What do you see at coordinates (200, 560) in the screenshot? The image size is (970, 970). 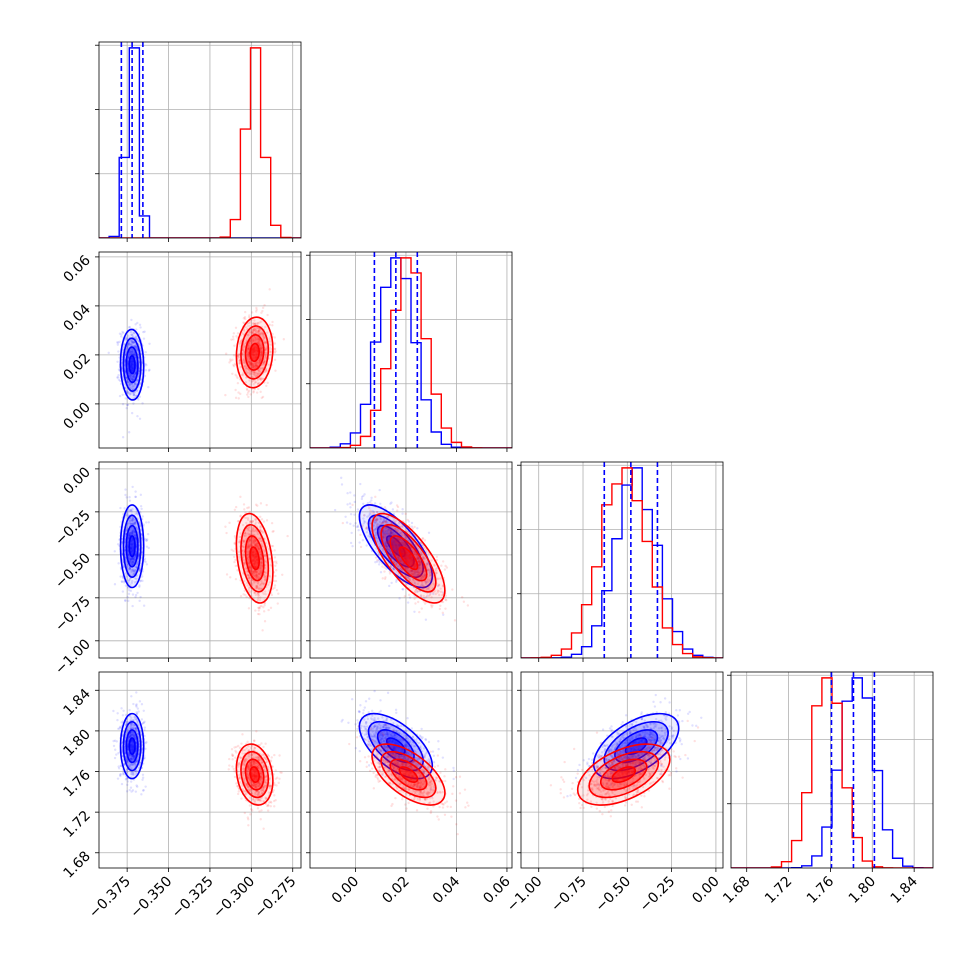 I see `panel-content` at bounding box center [200, 560].